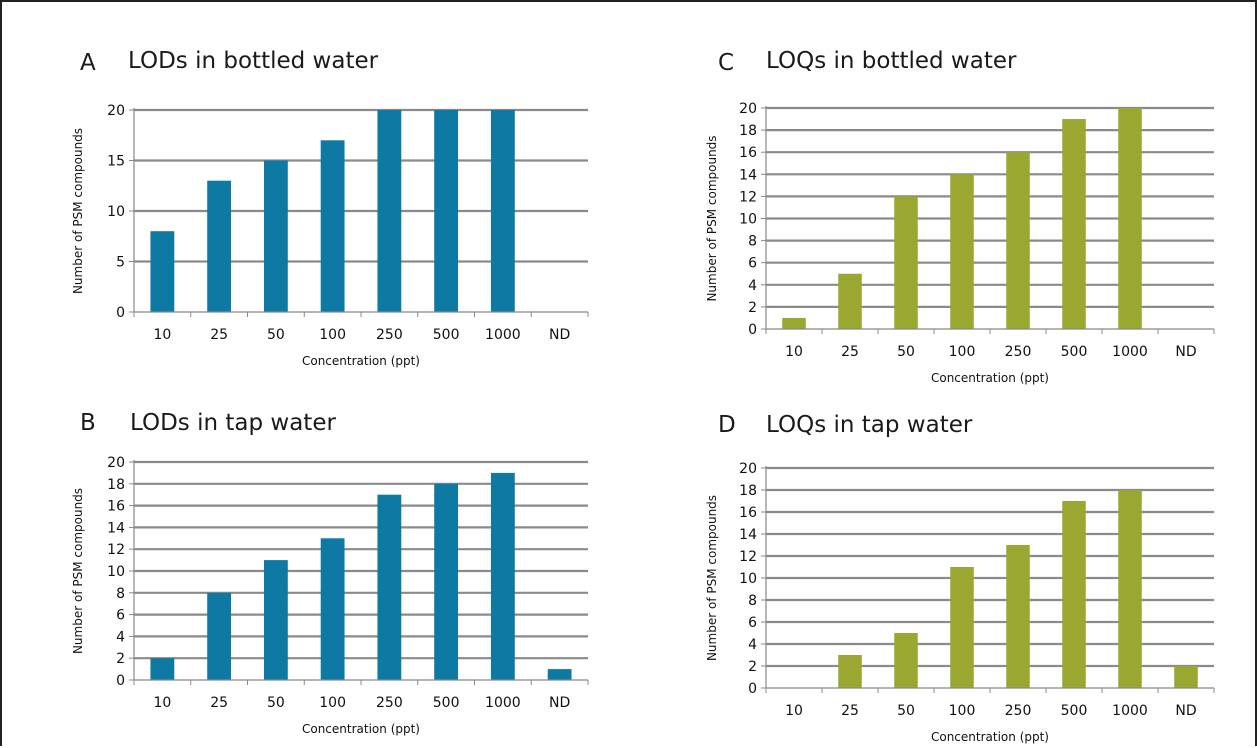 The image size is (1257, 748). What do you see at coordinates (253, 61) in the screenshot?
I see `chart-title-a: LODs in bottled water` at bounding box center [253, 61].